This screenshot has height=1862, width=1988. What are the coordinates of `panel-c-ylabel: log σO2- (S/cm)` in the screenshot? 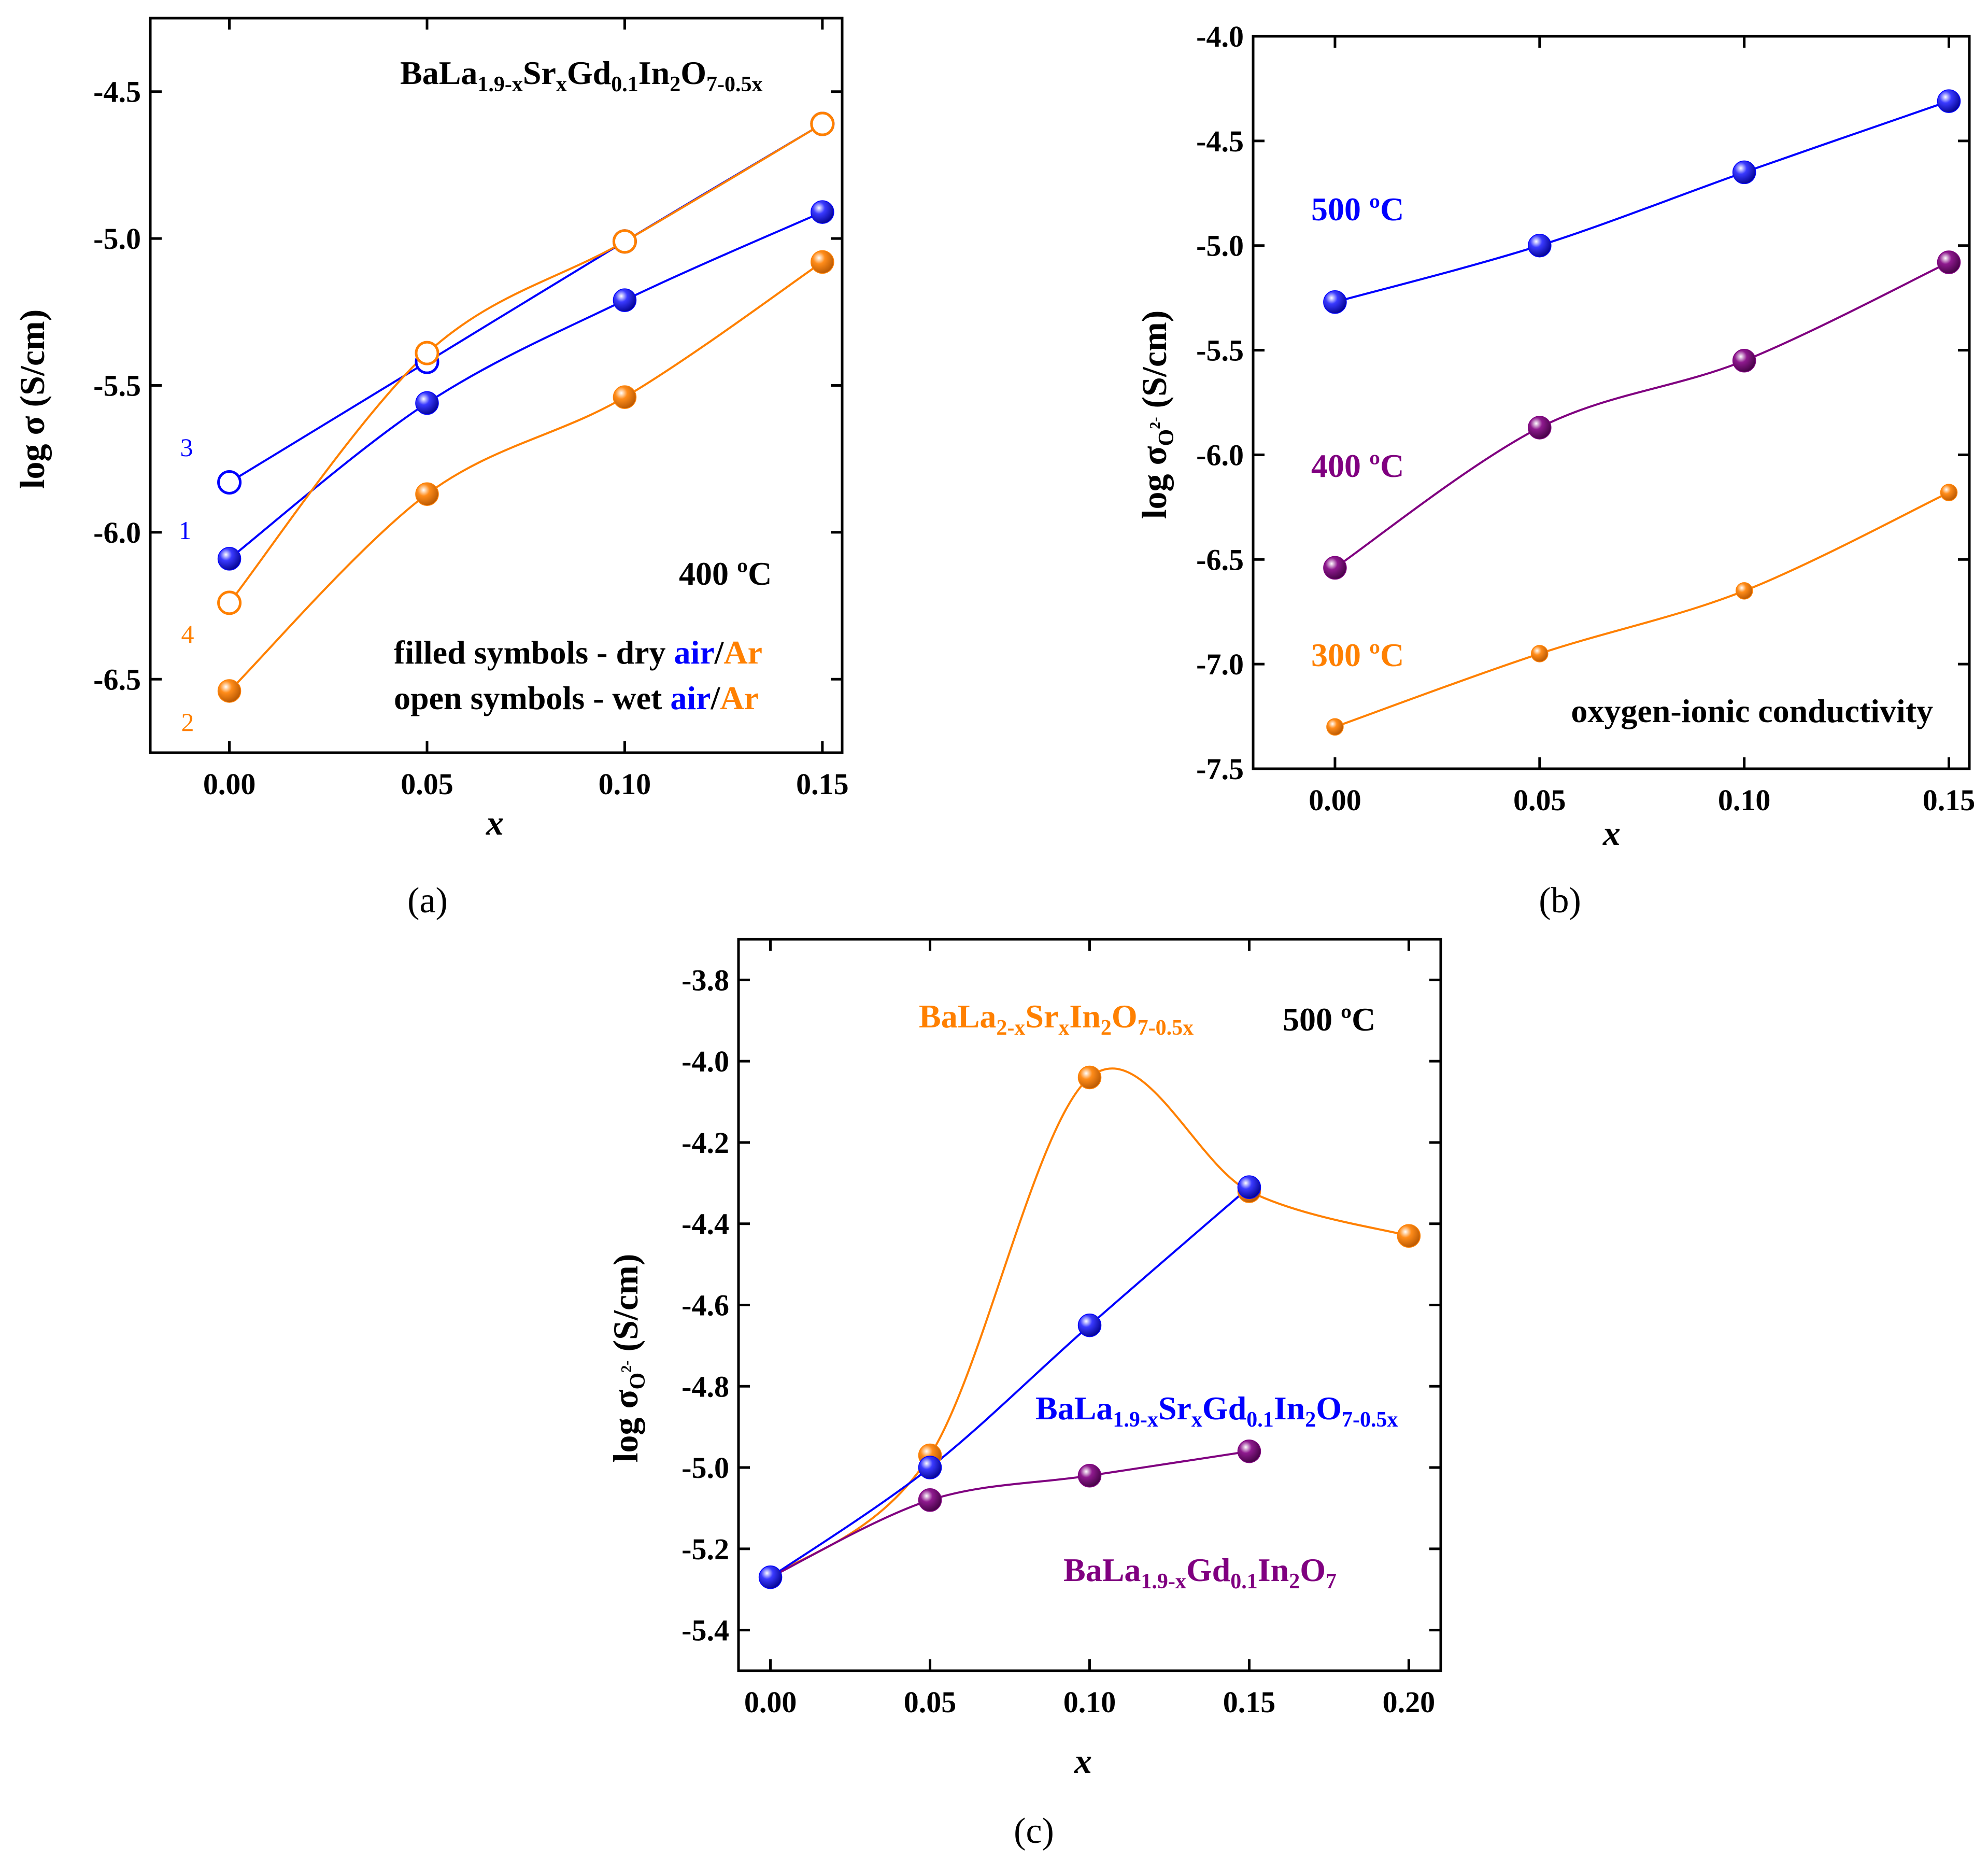 It's located at (628, 1358).